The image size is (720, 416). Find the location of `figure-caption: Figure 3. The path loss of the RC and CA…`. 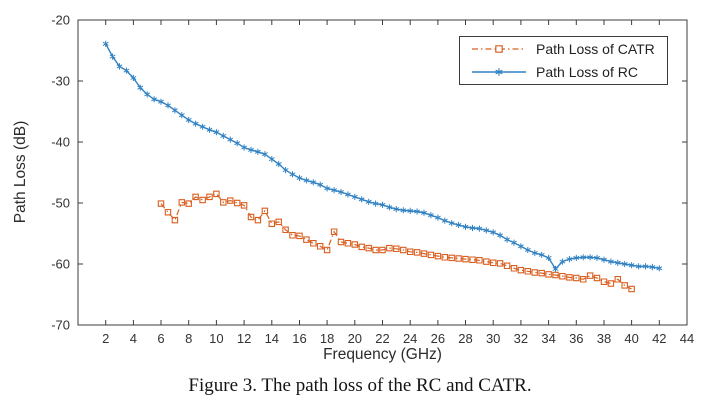

figure-caption: Figure 3. The path loss of the RC and CA… is located at coordinates (360, 385).